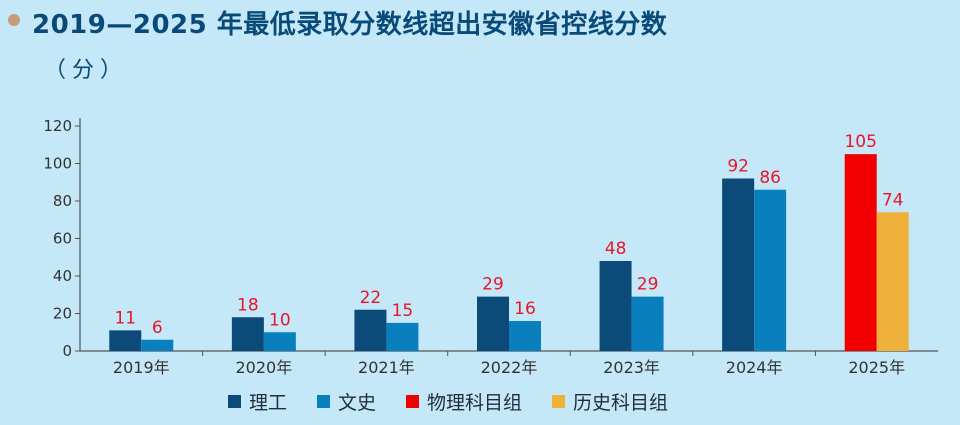 This screenshot has height=425, width=960. I want to click on legend-swatch-wenshi, so click(324, 401).